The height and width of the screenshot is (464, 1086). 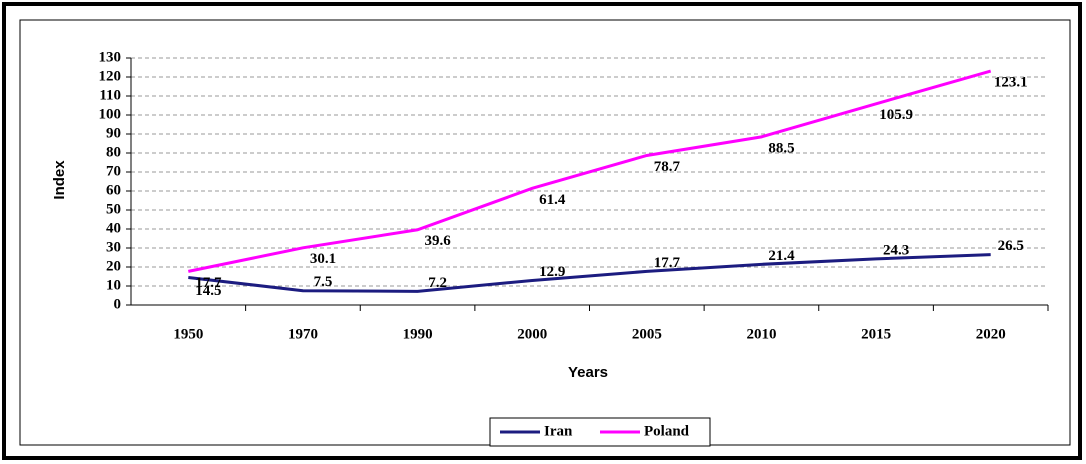 I want to click on data-label: 105.9, so click(x=896, y=115).